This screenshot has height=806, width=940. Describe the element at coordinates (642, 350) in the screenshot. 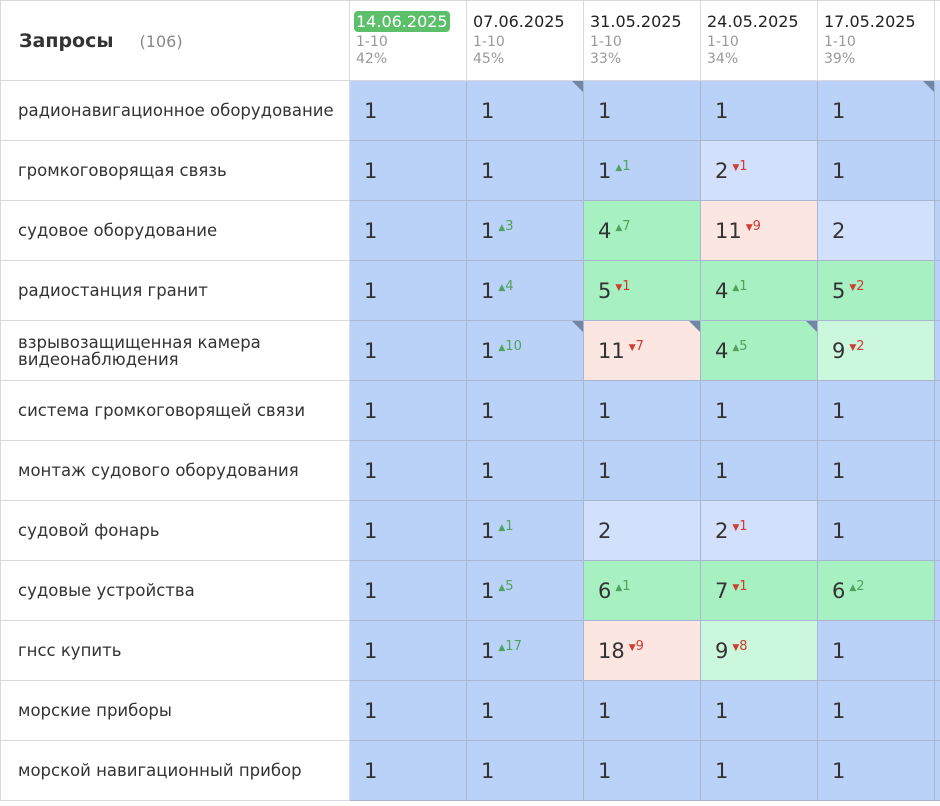

I see `position-cell: 11 ▼7` at that location.